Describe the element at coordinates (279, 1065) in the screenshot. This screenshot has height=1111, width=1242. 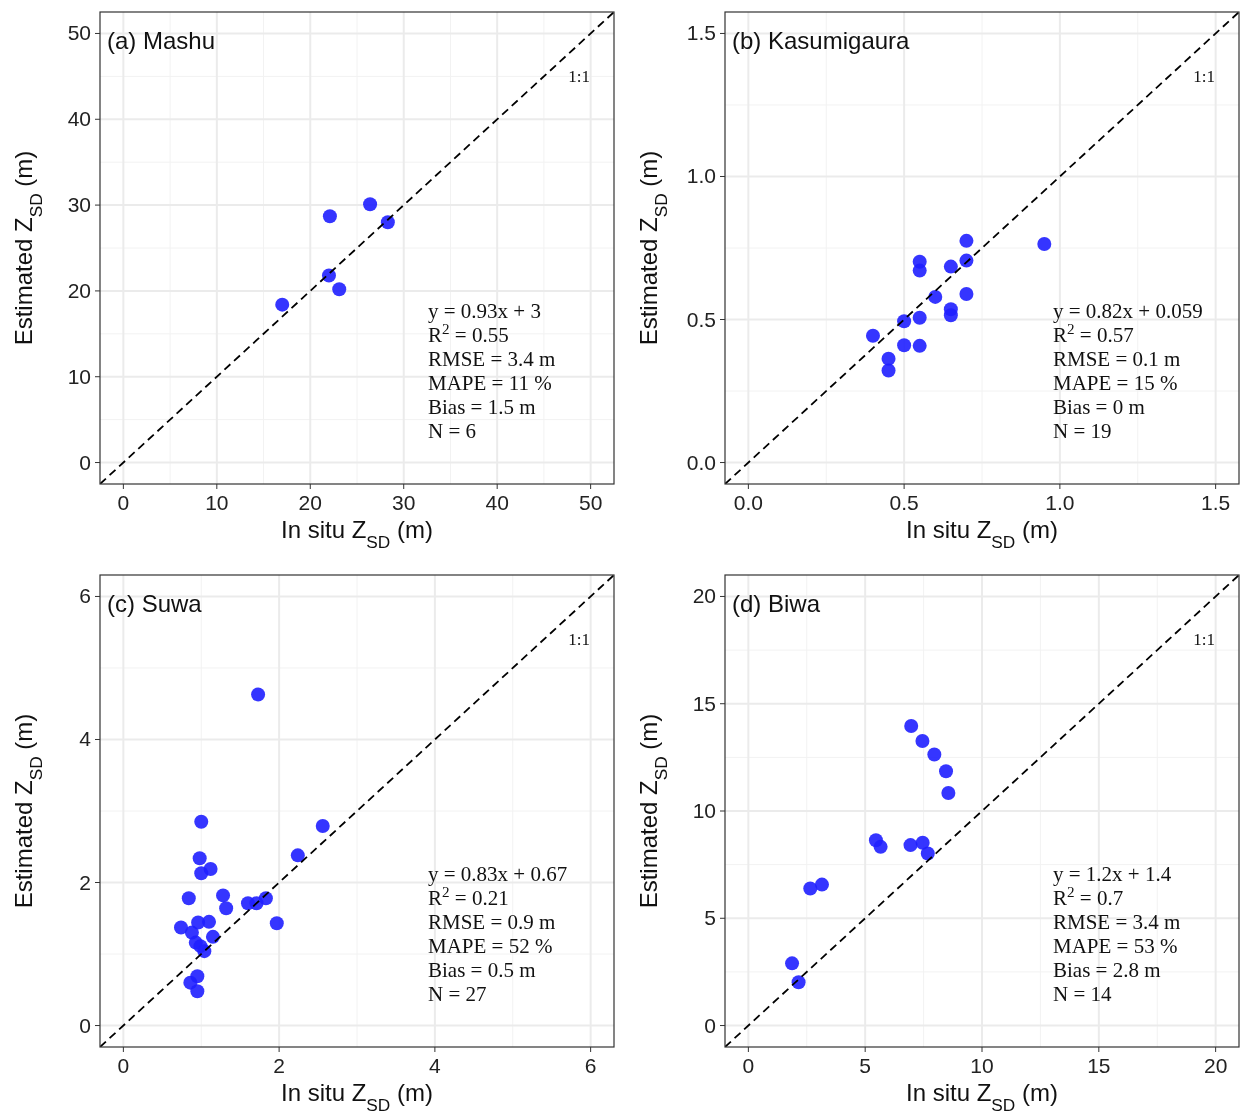
I see `x-tick-label: 2` at that location.